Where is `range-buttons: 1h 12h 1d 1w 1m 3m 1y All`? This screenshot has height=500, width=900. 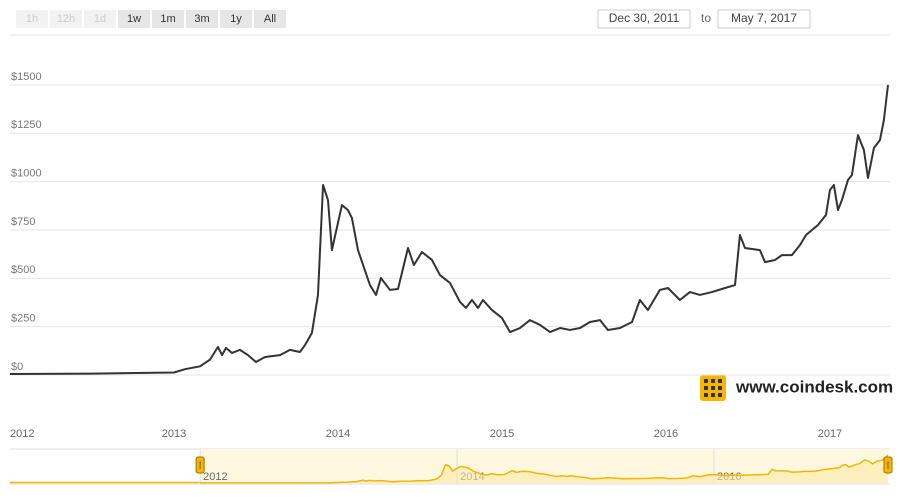 range-buttons: 1h 12h 1d 1w 1m 3m 1y All is located at coordinates (151, 19).